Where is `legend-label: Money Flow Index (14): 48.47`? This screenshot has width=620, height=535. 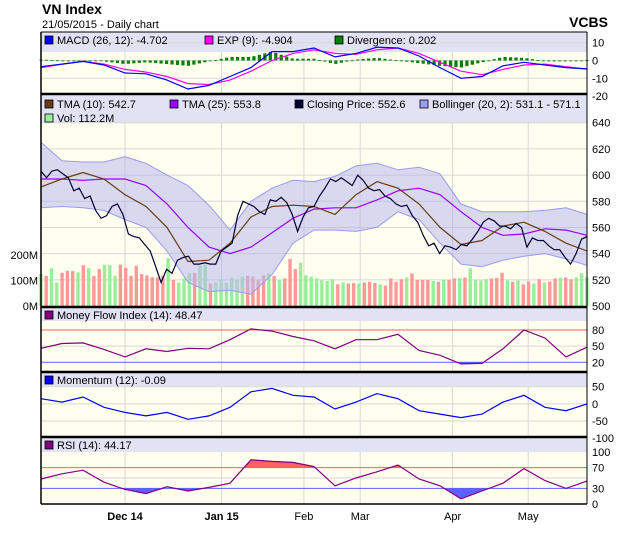
legend-label: Money Flow Index (14): 48.47 is located at coordinates (130, 316).